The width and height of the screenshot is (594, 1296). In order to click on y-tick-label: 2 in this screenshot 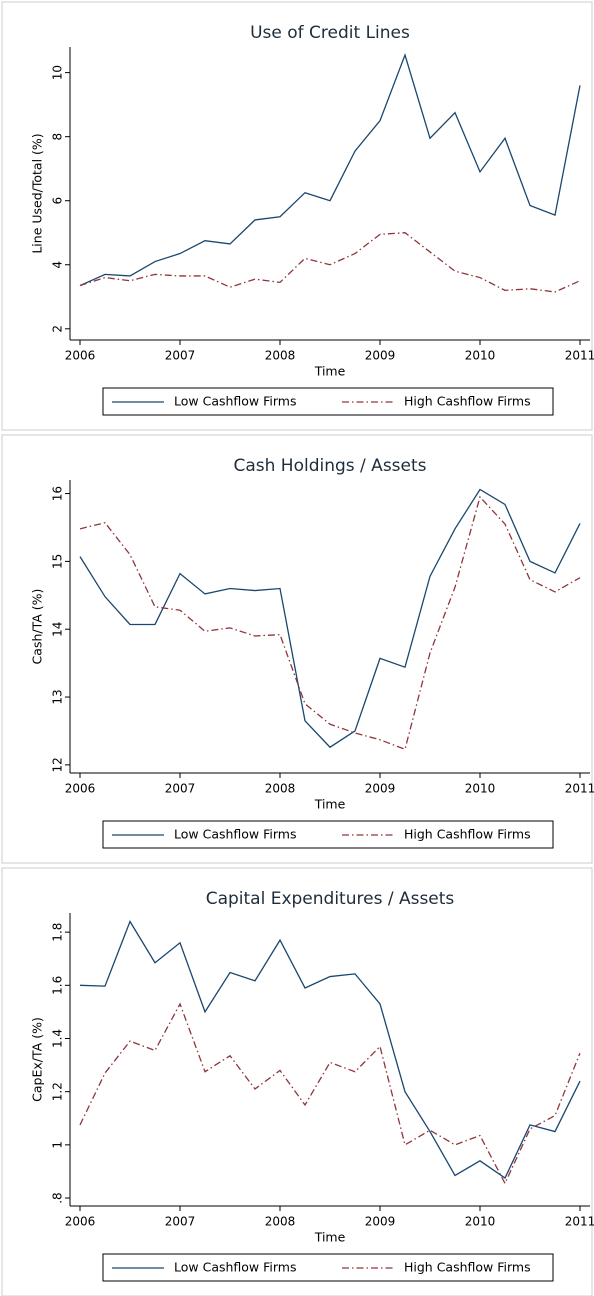, I will do `click(58, 329)`.